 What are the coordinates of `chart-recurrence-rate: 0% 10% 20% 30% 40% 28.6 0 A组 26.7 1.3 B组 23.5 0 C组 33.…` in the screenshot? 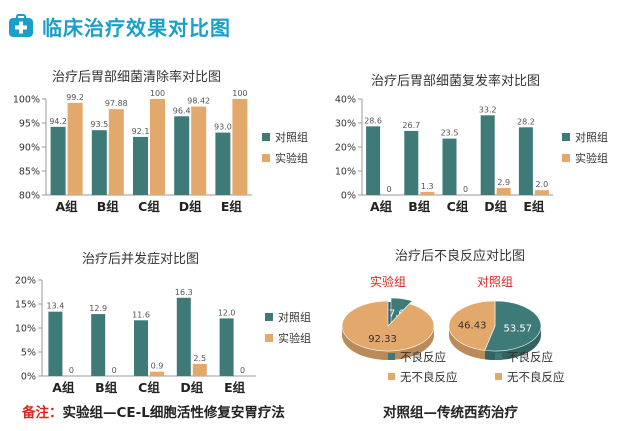 It's located at (471, 155).